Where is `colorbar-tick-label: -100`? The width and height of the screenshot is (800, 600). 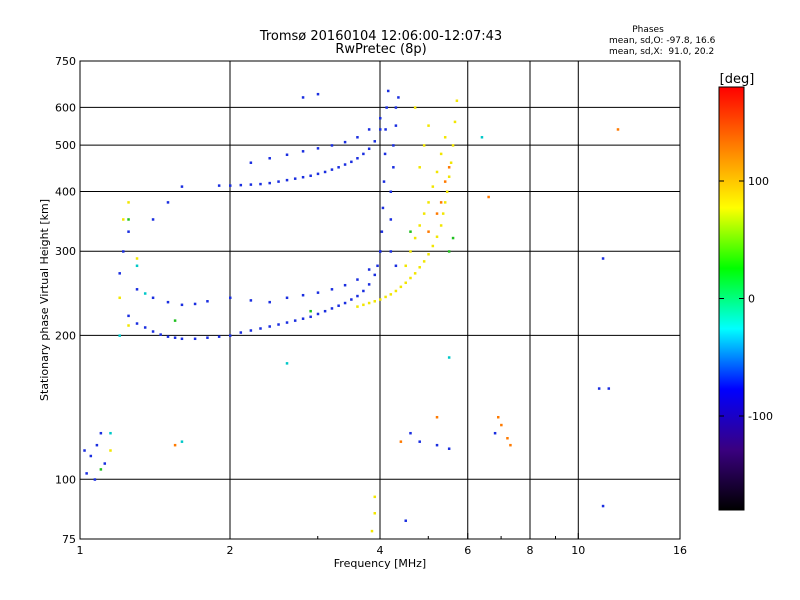 colorbar-tick-label: -100 is located at coordinates (760, 416).